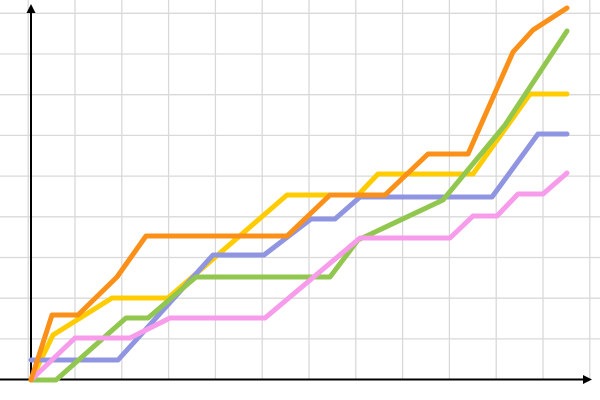 The height and width of the screenshot is (400, 600). I want to click on x-axis-arrow, so click(587, 379).